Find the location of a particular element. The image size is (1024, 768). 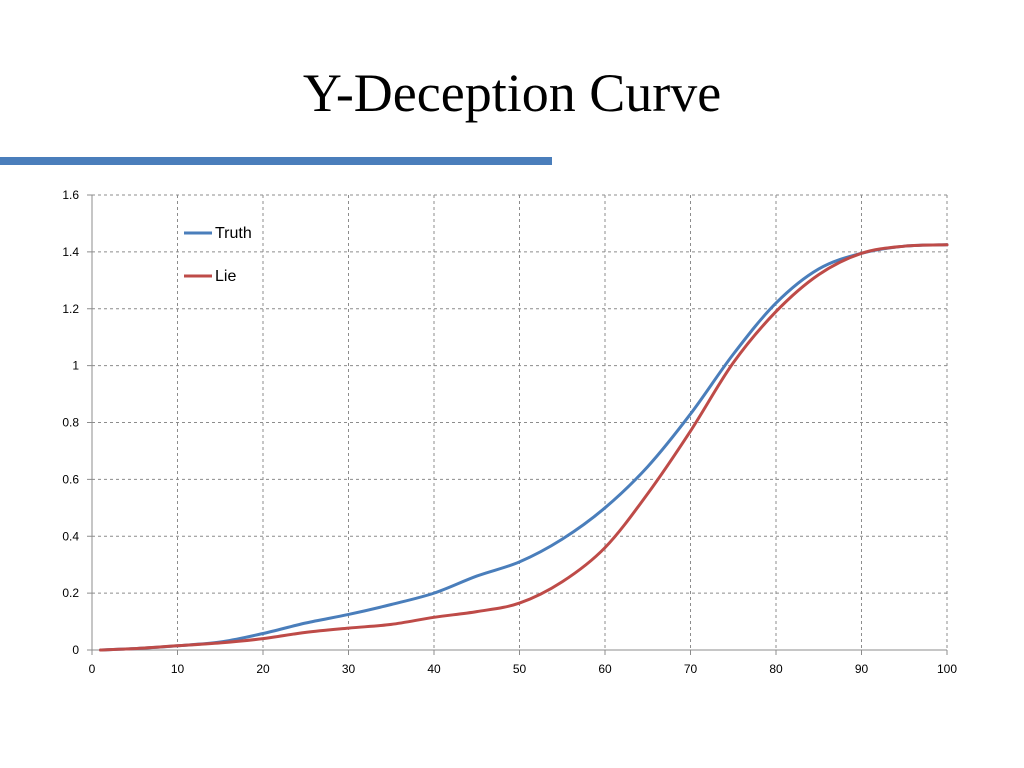

x-tick-label: 0 is located at coordinates (92, 669).